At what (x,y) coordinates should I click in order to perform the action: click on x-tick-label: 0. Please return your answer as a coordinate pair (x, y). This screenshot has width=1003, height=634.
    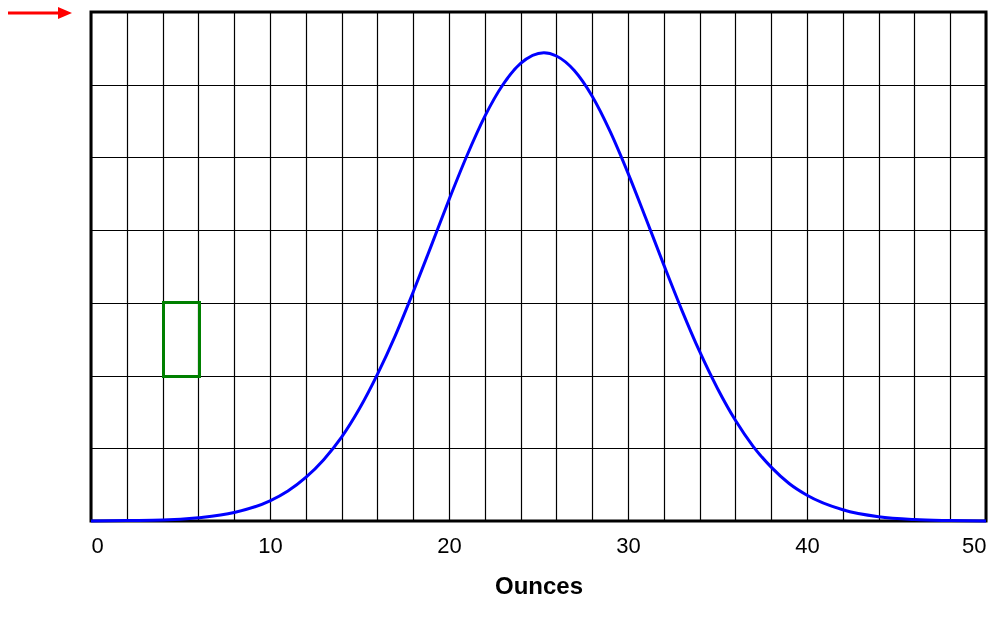
    Looking at the image, I should click on (97, 545).